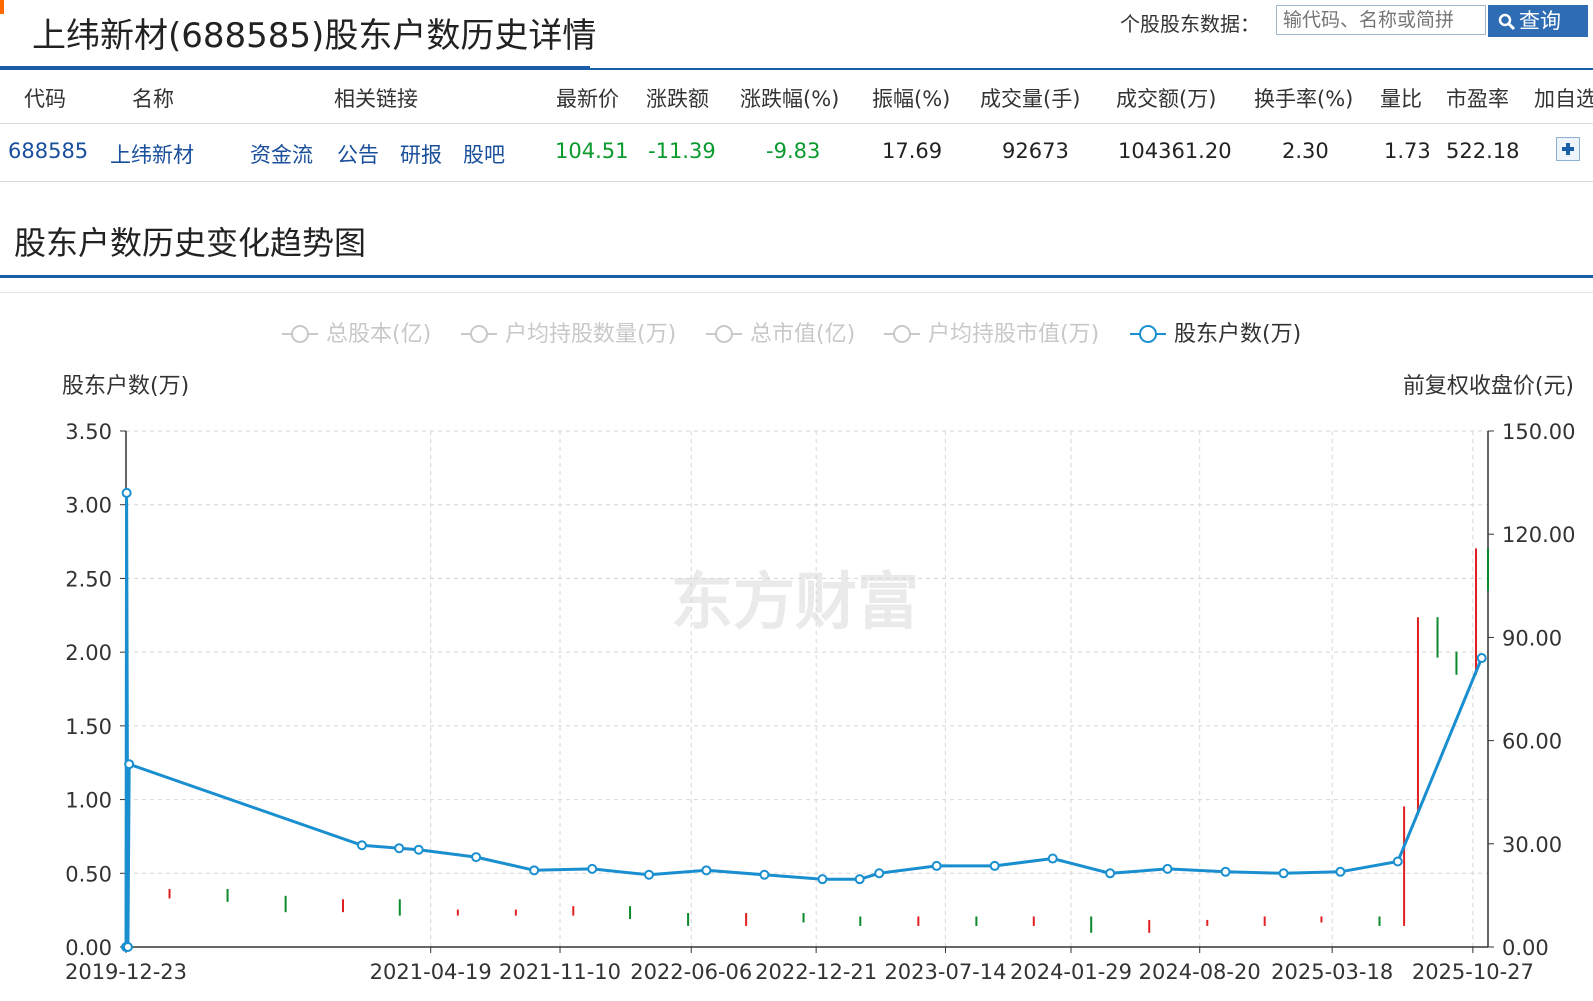 The image size is (1593, 1001). I want to click on search-button-label: 查询, so click(1540, 21).